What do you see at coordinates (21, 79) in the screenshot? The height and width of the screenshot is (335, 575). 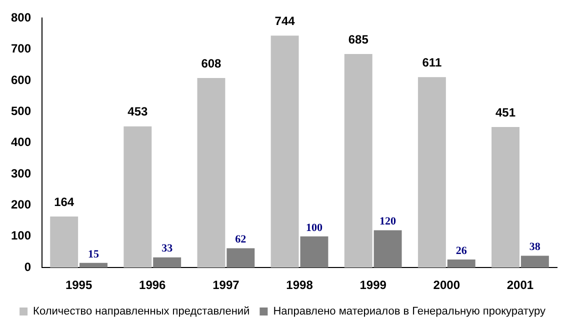 I see `y-tick-label: 600` at bounding box center [21, 79].